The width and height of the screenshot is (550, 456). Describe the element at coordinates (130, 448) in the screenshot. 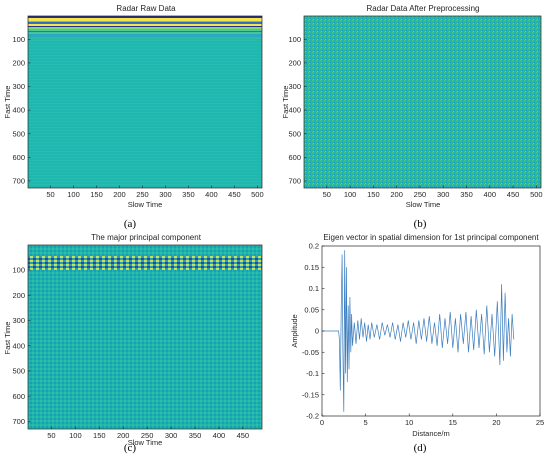

I see `caption-c: (c)` at that location.